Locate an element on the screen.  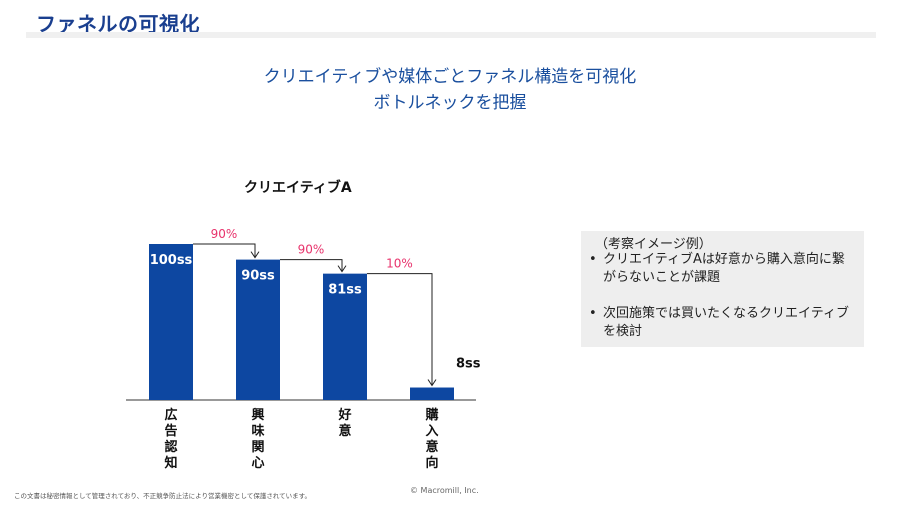
bar-value-label: 100ss is located at coordinates (171, 260).